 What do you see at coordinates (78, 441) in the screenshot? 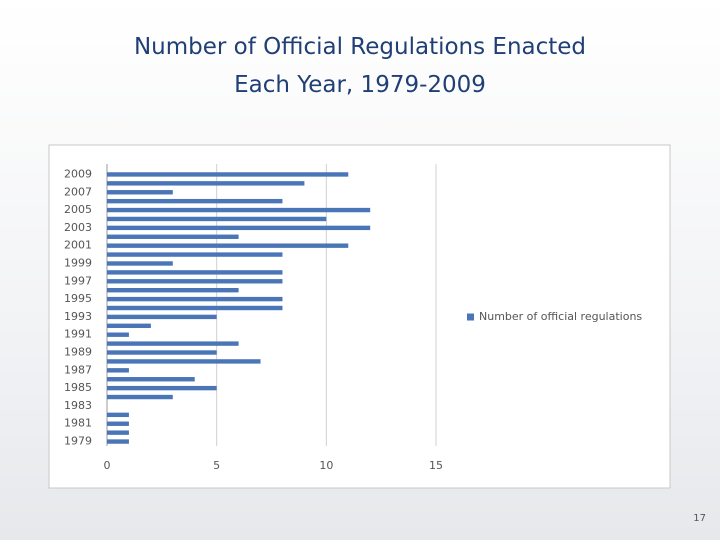
I see `y-tick-label: 1979` at bounding box center [78, 441].